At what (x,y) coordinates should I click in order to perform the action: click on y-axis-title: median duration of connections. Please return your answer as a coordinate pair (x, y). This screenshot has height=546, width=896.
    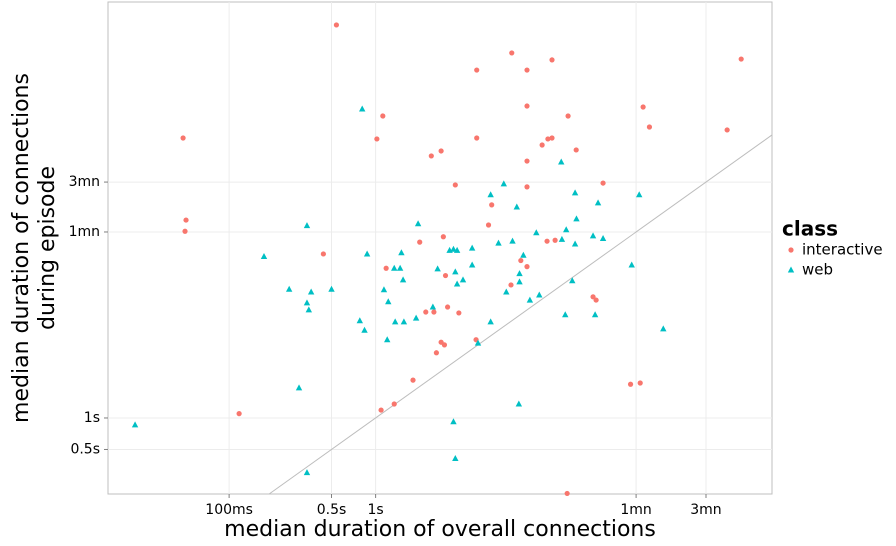
    Looking at the image, I should click on (21, 248).